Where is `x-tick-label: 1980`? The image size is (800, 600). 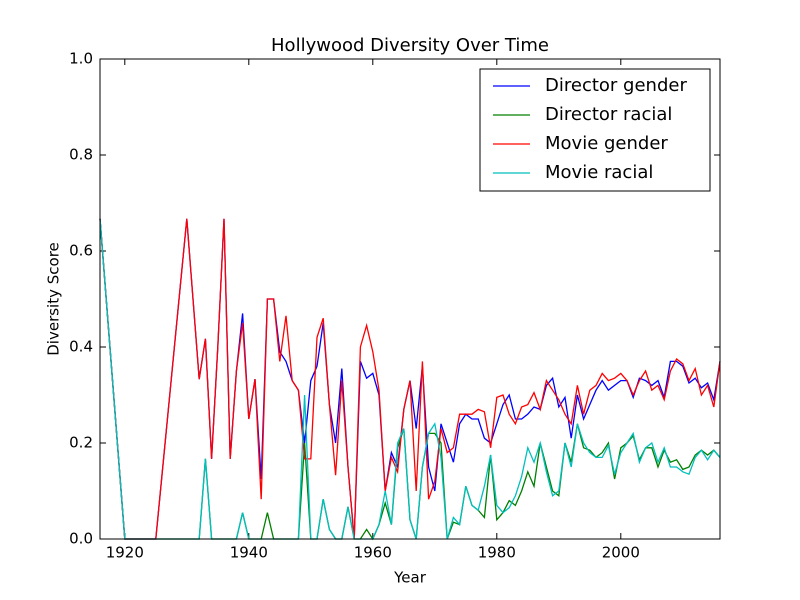 x-tick-label: 1980 is located at coordinates (497, 553).